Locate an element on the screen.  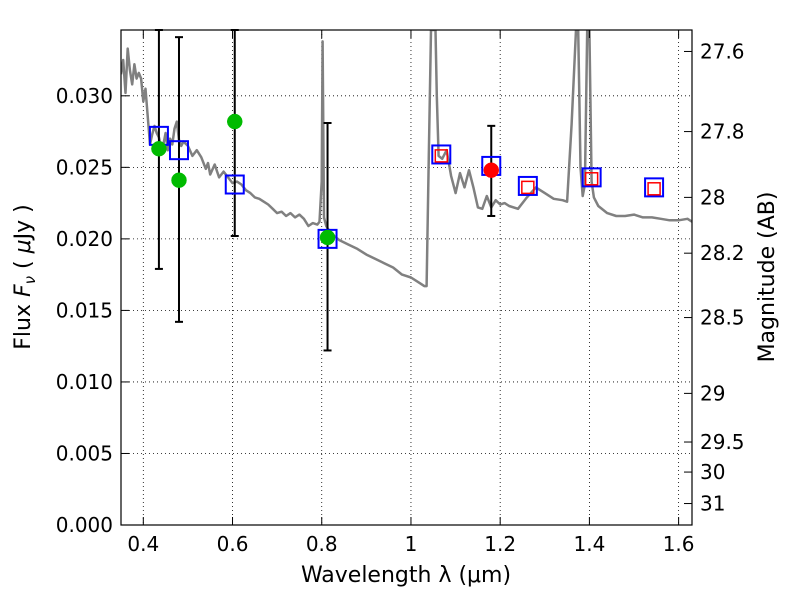
y2-tick-label: 27.8 is located at coordinates (722, 132).